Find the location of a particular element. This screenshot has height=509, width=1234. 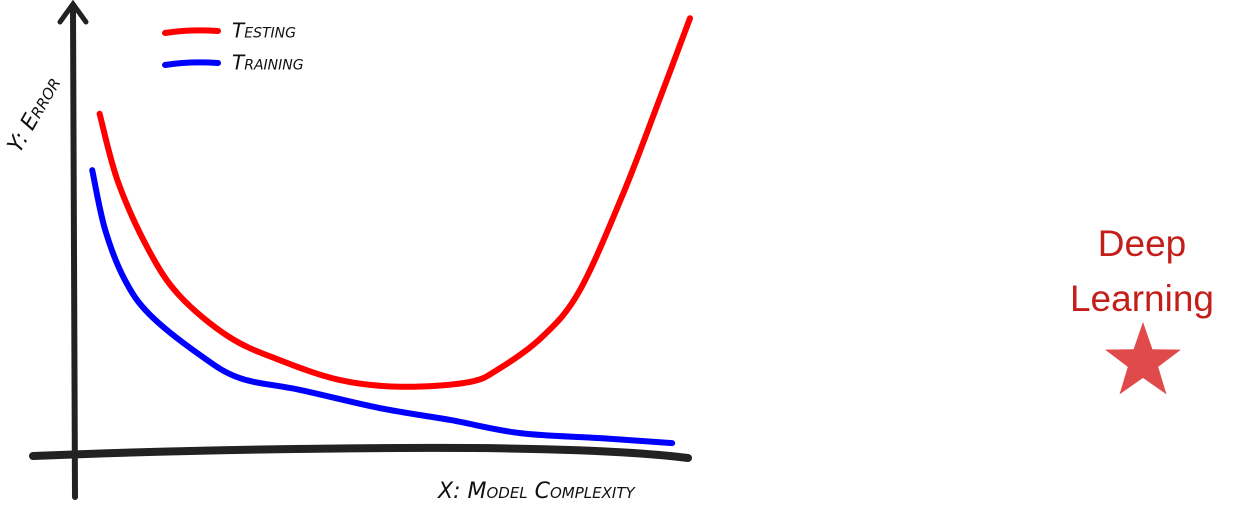

annotation: Deep Learning is located at coordinates (1142, 309).